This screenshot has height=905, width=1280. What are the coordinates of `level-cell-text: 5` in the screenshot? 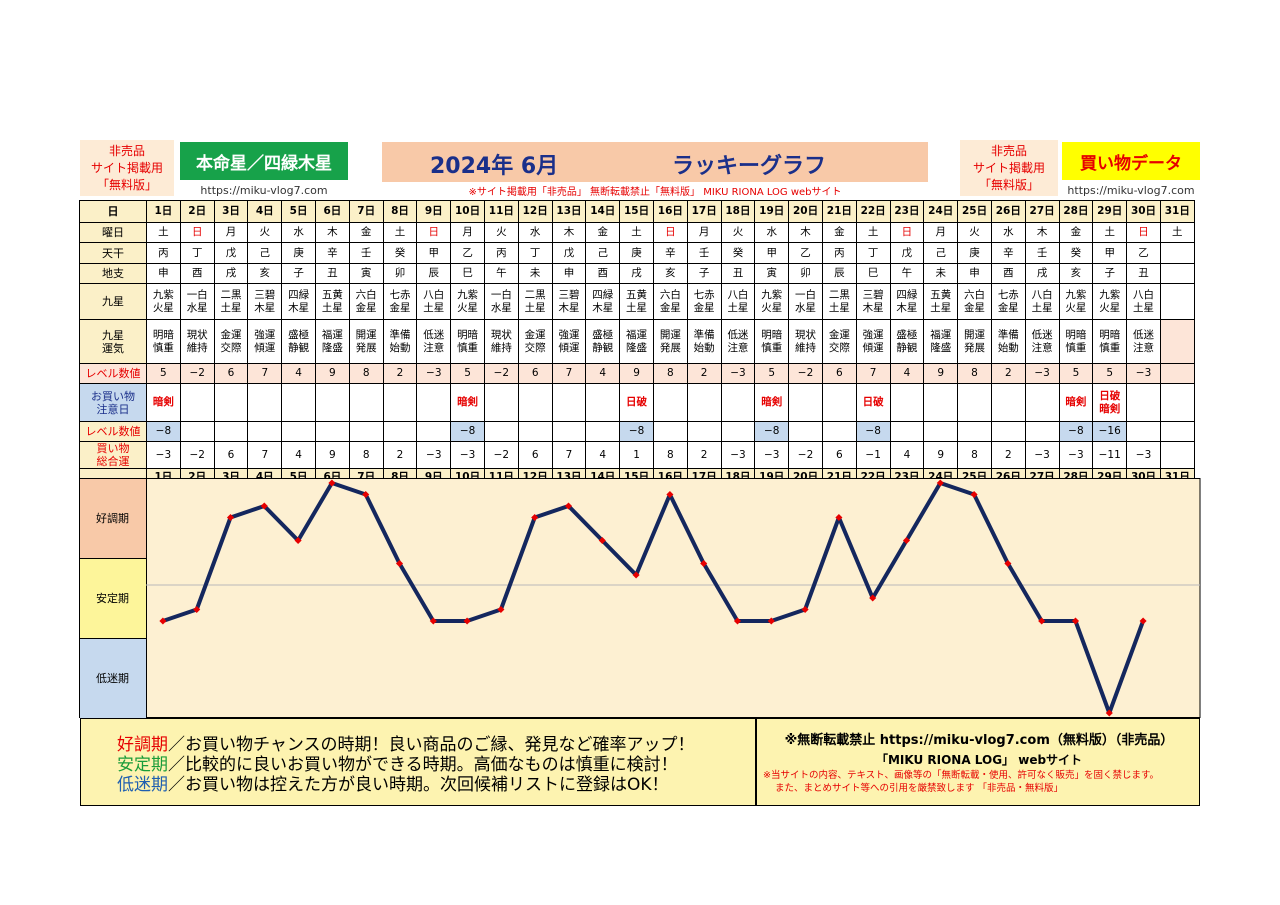 It's located at (1110, 373).